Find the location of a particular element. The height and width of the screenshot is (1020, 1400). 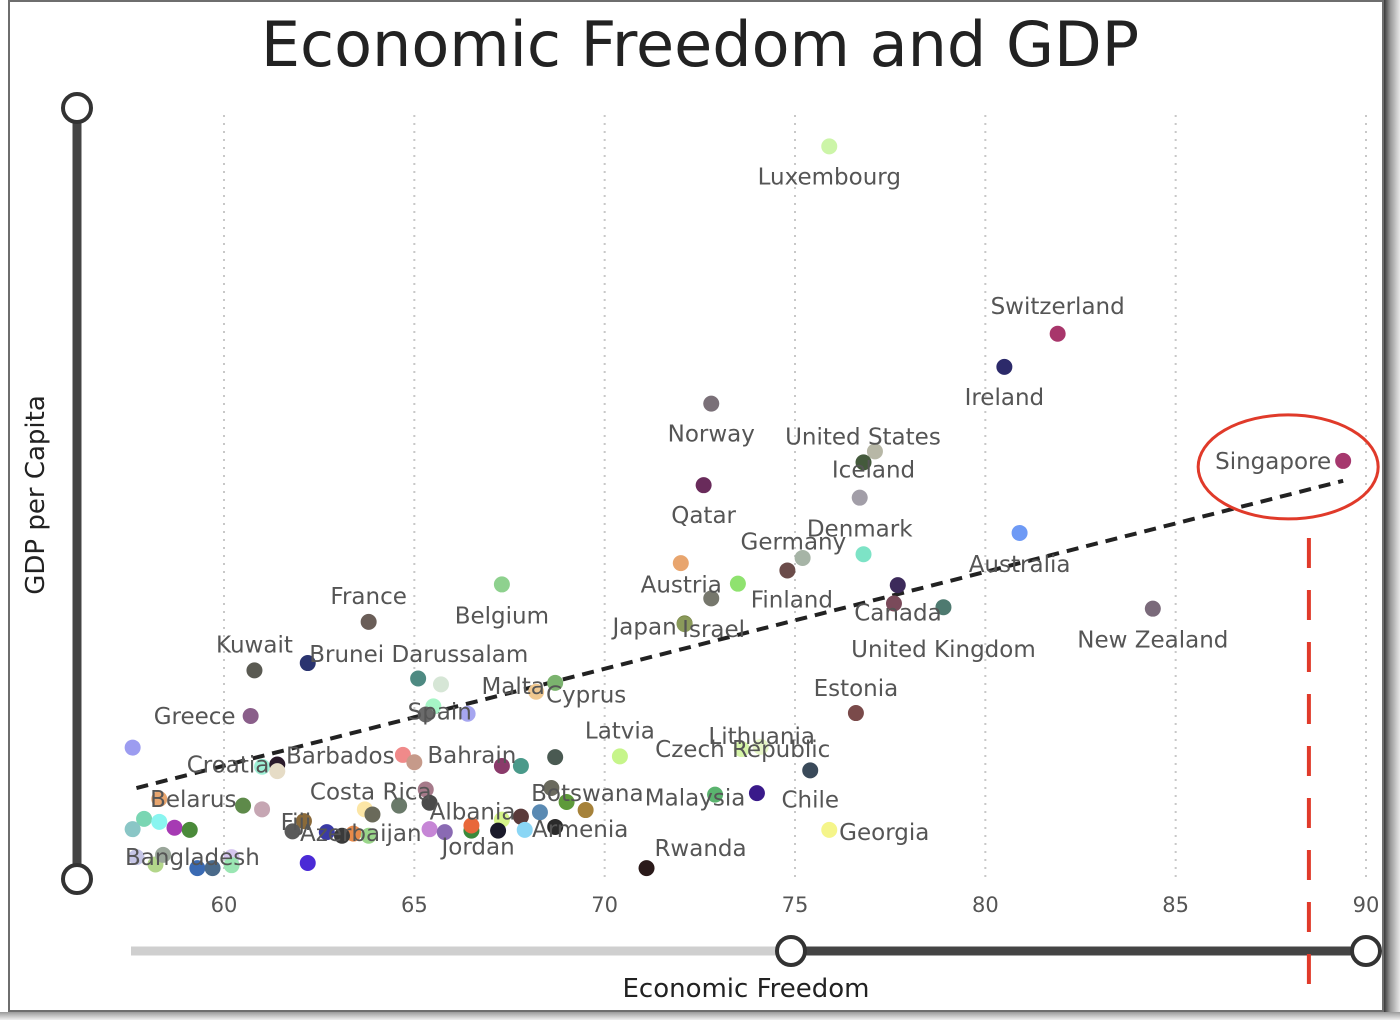

data-point-switzerland is located at coordinates (1057, 333).